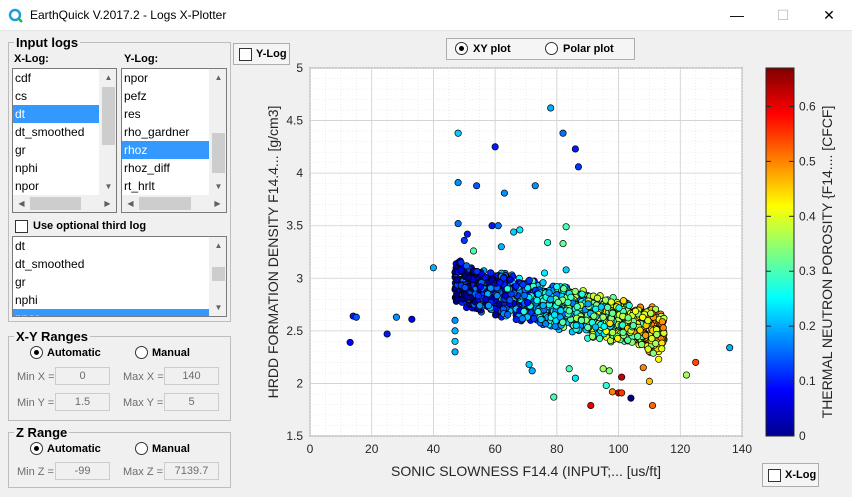 The width and height of the screenshot is (852, 497). I want to click on third-log-checkbox, so click(21, 226).